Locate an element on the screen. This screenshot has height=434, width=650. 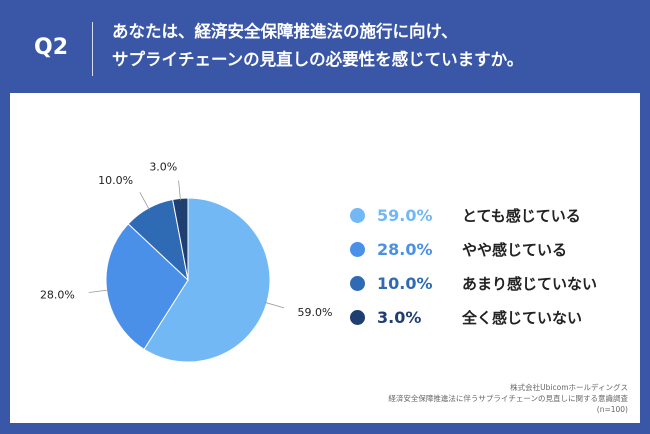
data-label: 59.0% is located at coordinates (314, 312).